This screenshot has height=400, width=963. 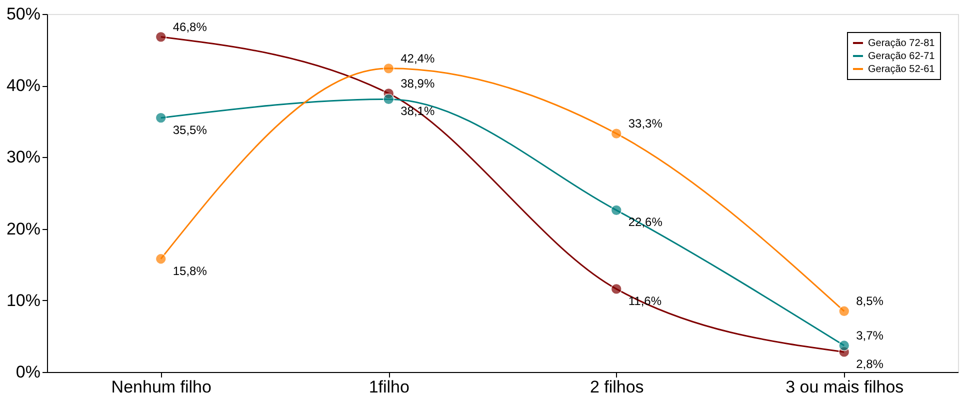 I want to click on legend-label: Geração 62-71, so click(x=902, y=56).